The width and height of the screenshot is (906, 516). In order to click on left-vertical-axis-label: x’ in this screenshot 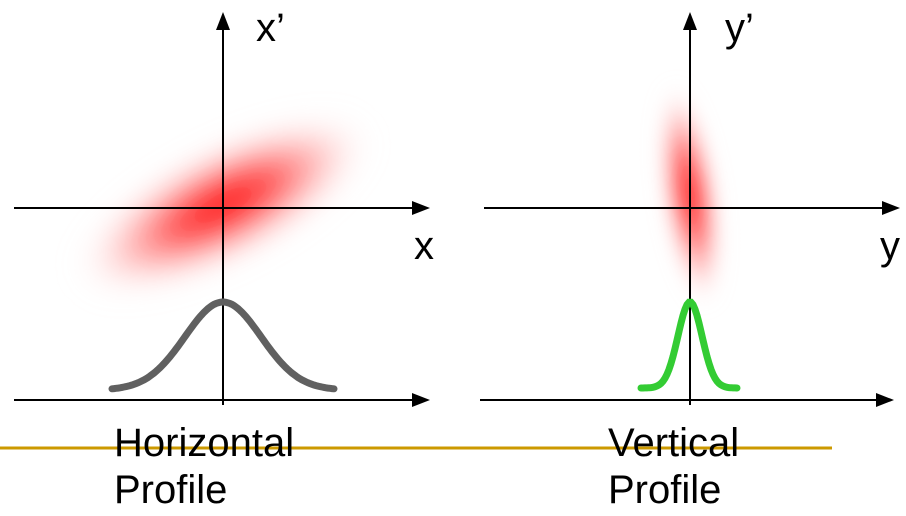, I will do `click(270, 28)`.